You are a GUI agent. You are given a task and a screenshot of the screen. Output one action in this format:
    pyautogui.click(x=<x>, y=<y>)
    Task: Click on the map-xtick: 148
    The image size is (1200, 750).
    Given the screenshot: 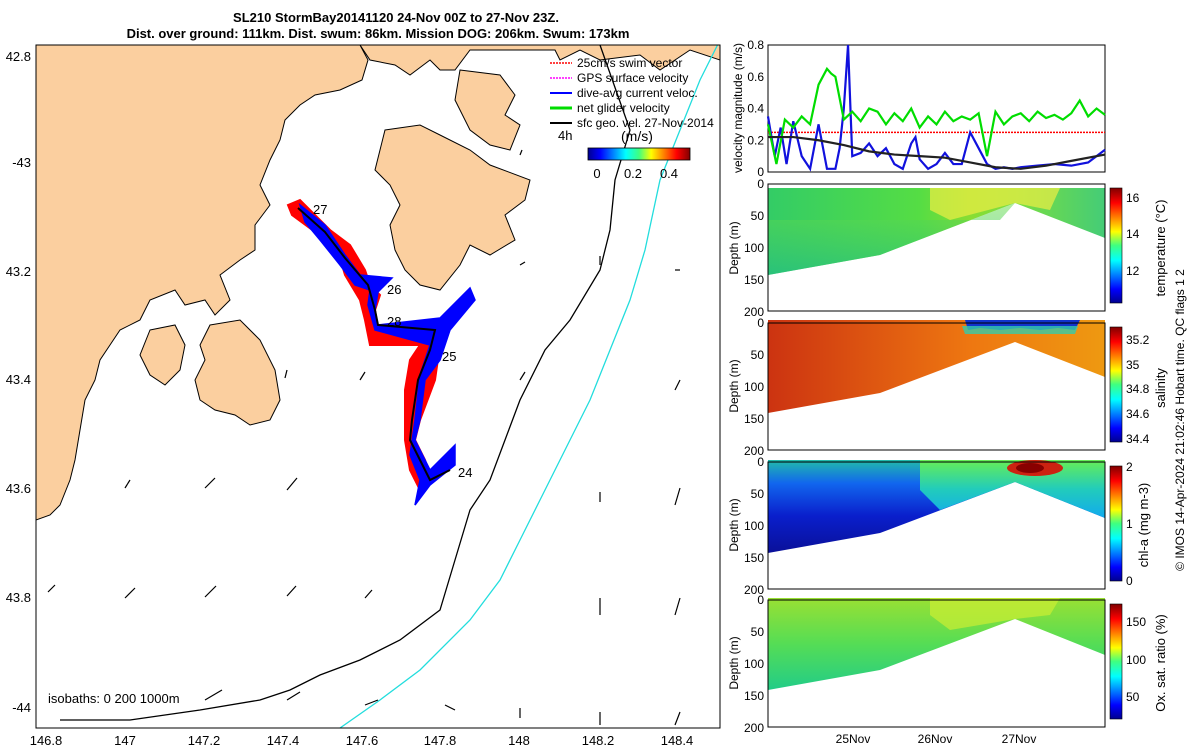 What is the action you would take?
    pyautogui.click(x=519, y=740)
    